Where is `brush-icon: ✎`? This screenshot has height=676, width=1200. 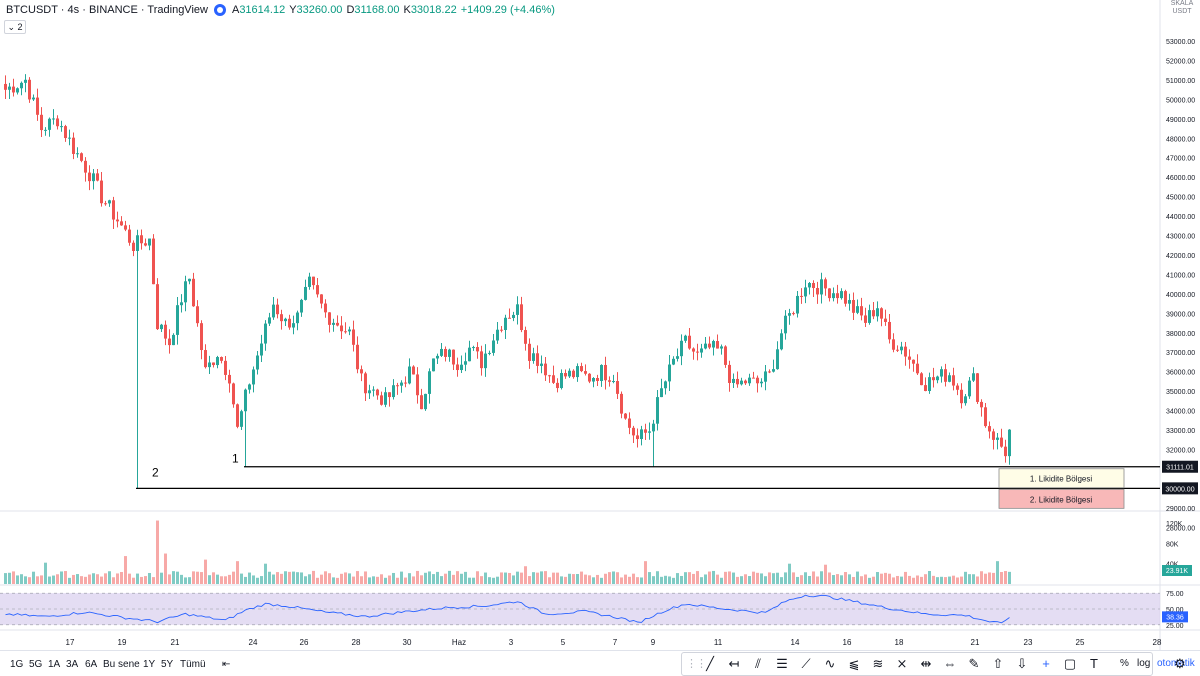 brush-icon: ✎ is located at coordinates (974, 663).